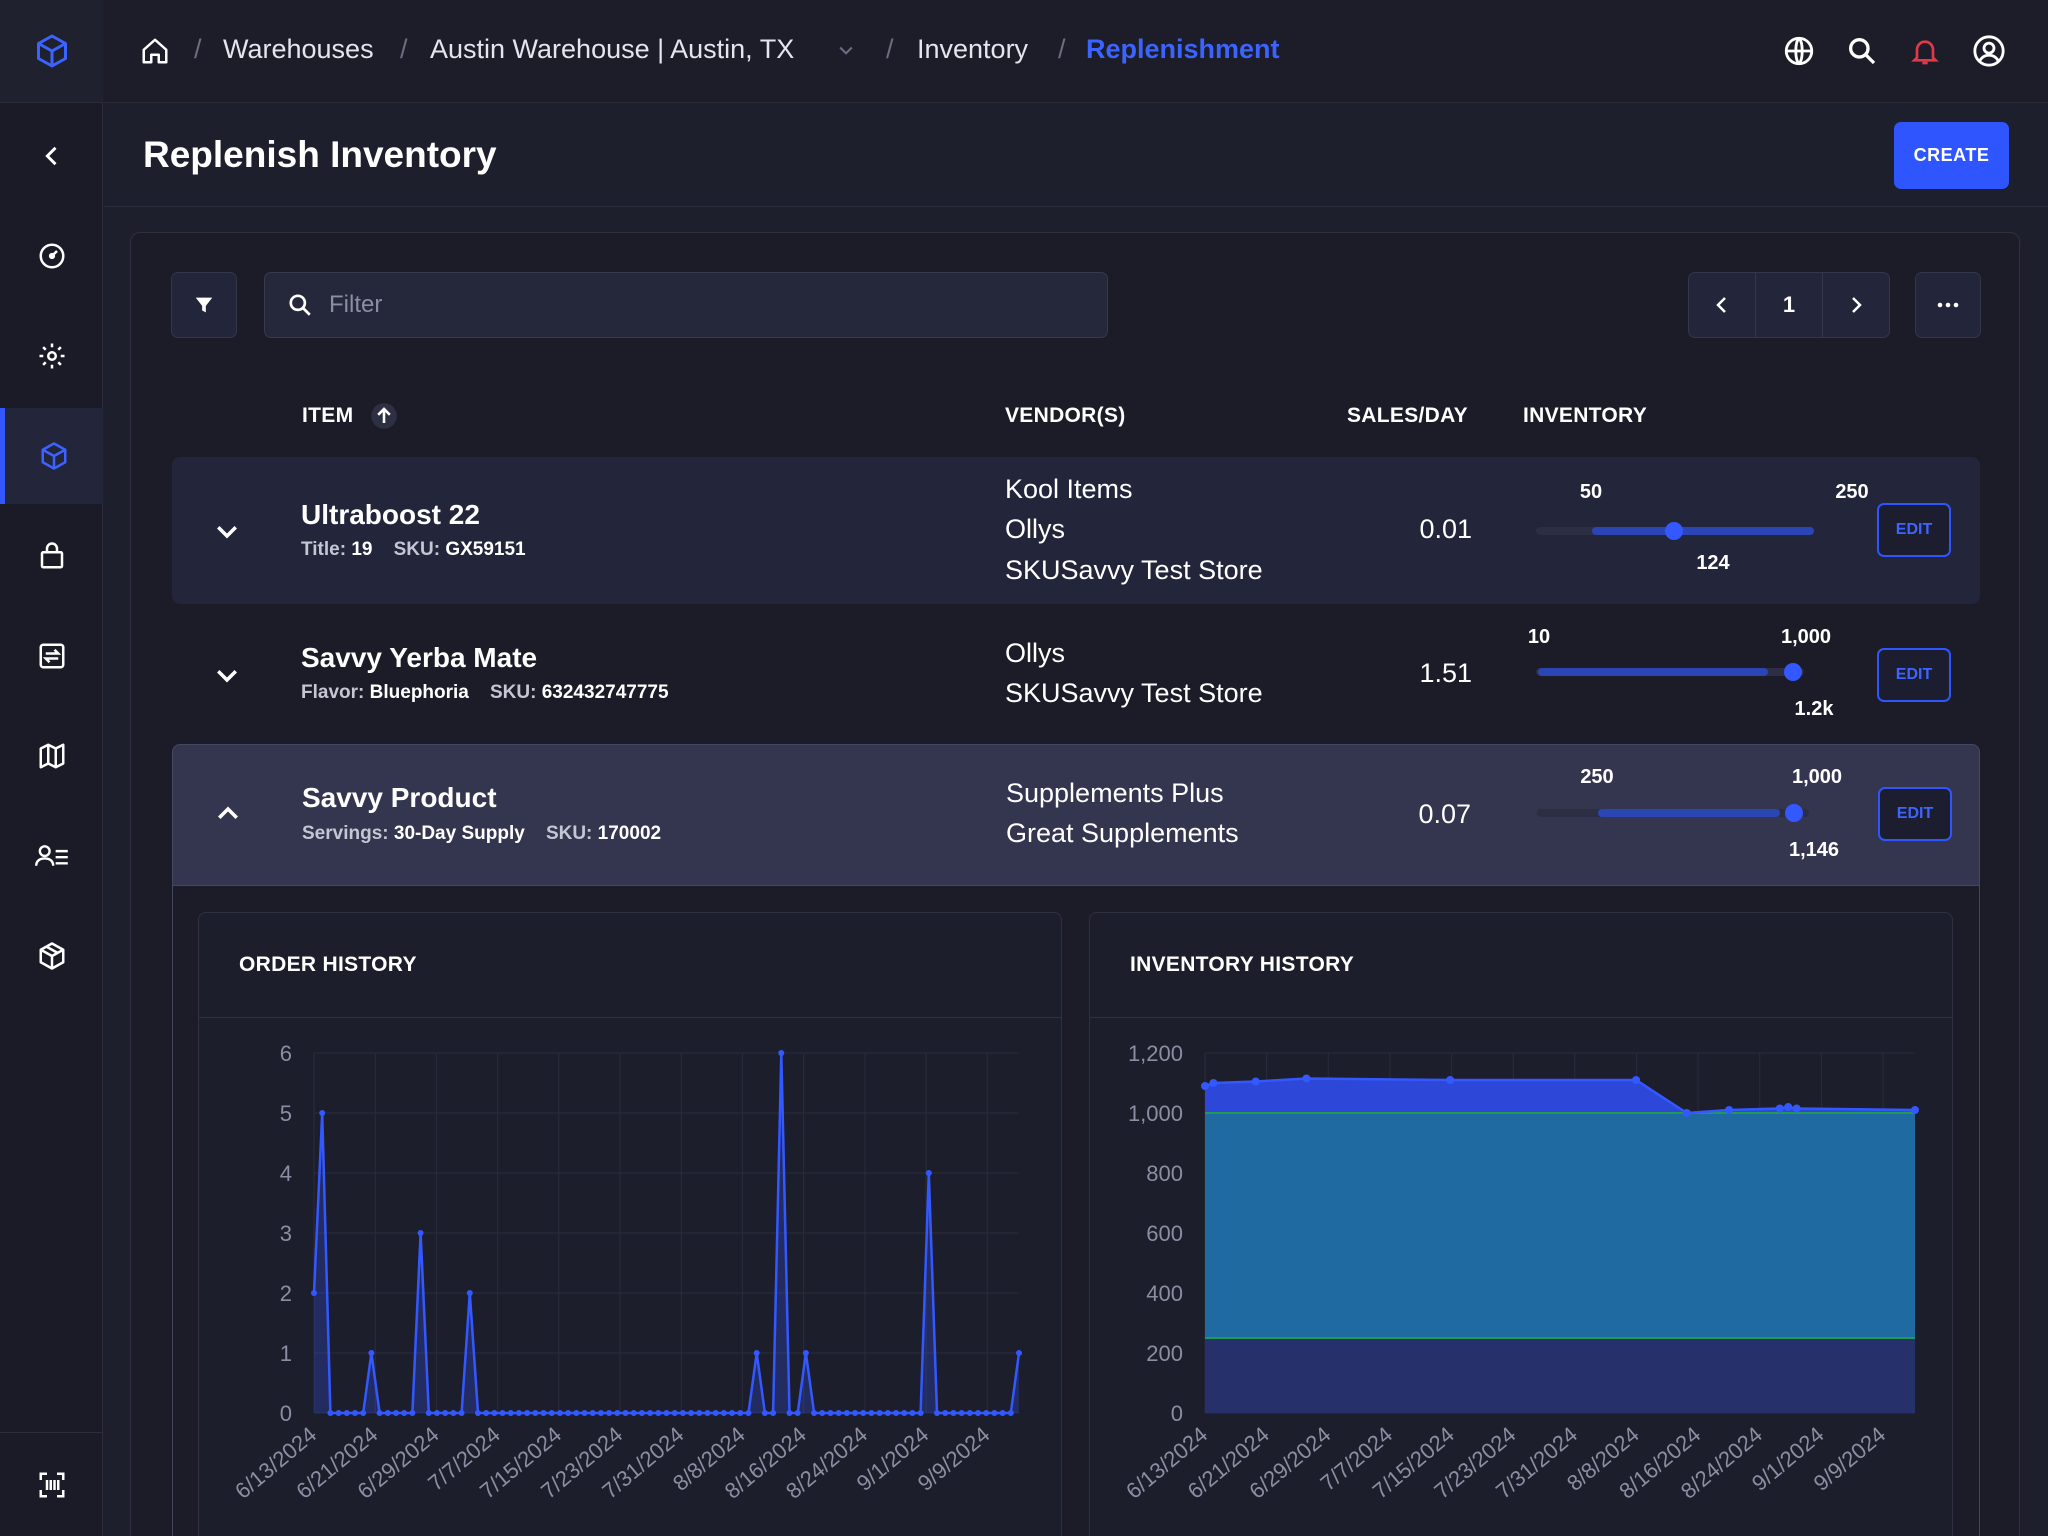 The height and width of the screenshot is (1536, 2048). I want to click on sort-ascending-icon, so click(384, 418).